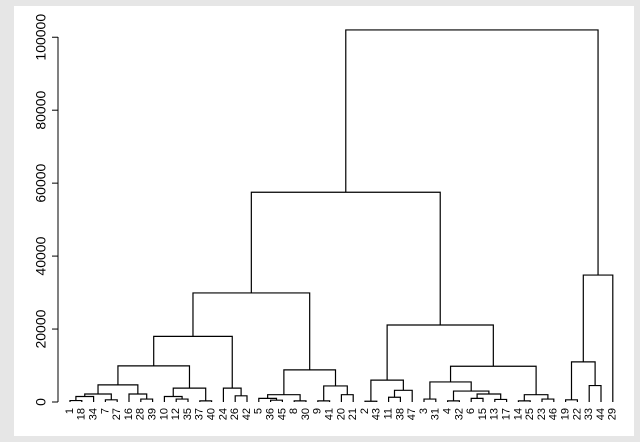 This screenshot has width=640, height=442. Describe the element at coordinates (235, 414) in the screenshot. I see `leaf-label: 26` at that location.